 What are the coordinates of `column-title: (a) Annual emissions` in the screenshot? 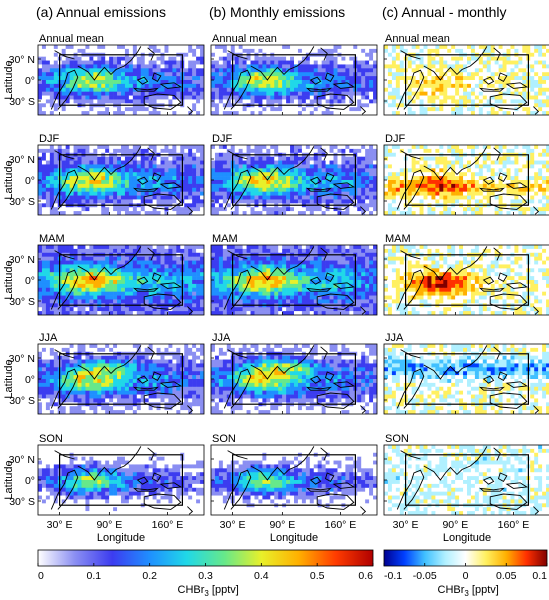 It's located at (101, 12).